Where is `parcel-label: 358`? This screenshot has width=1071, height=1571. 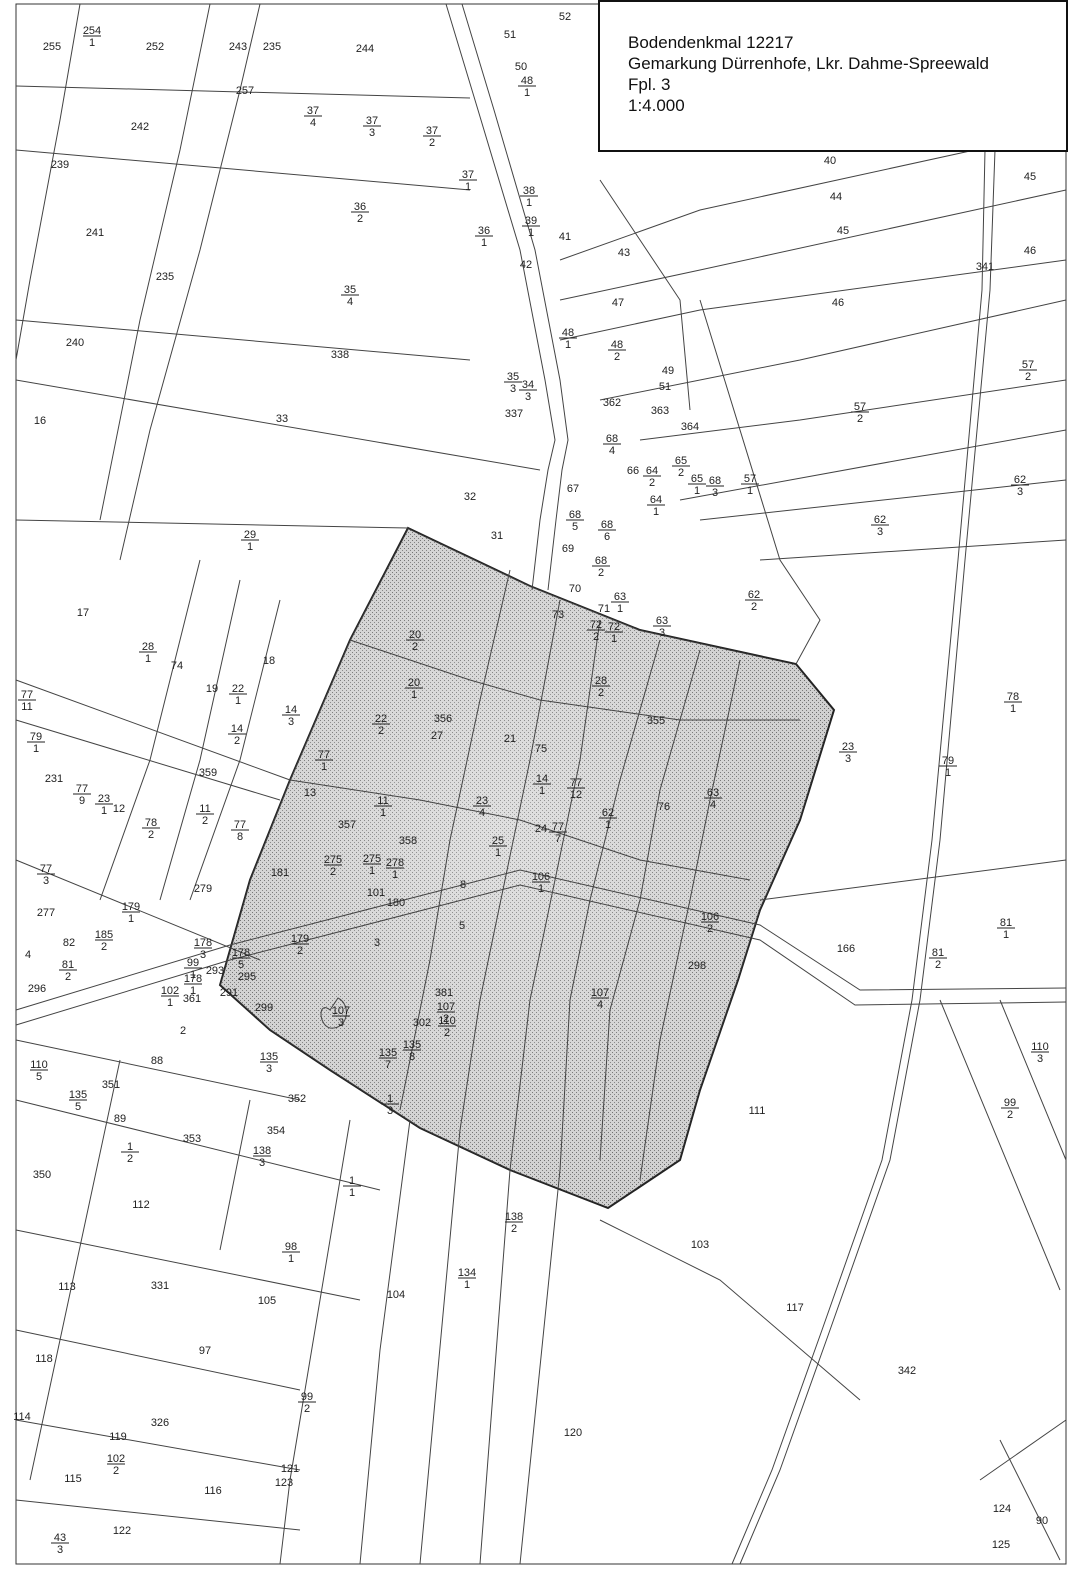 parcel-label: 358 is located at coordinates (408, 841).